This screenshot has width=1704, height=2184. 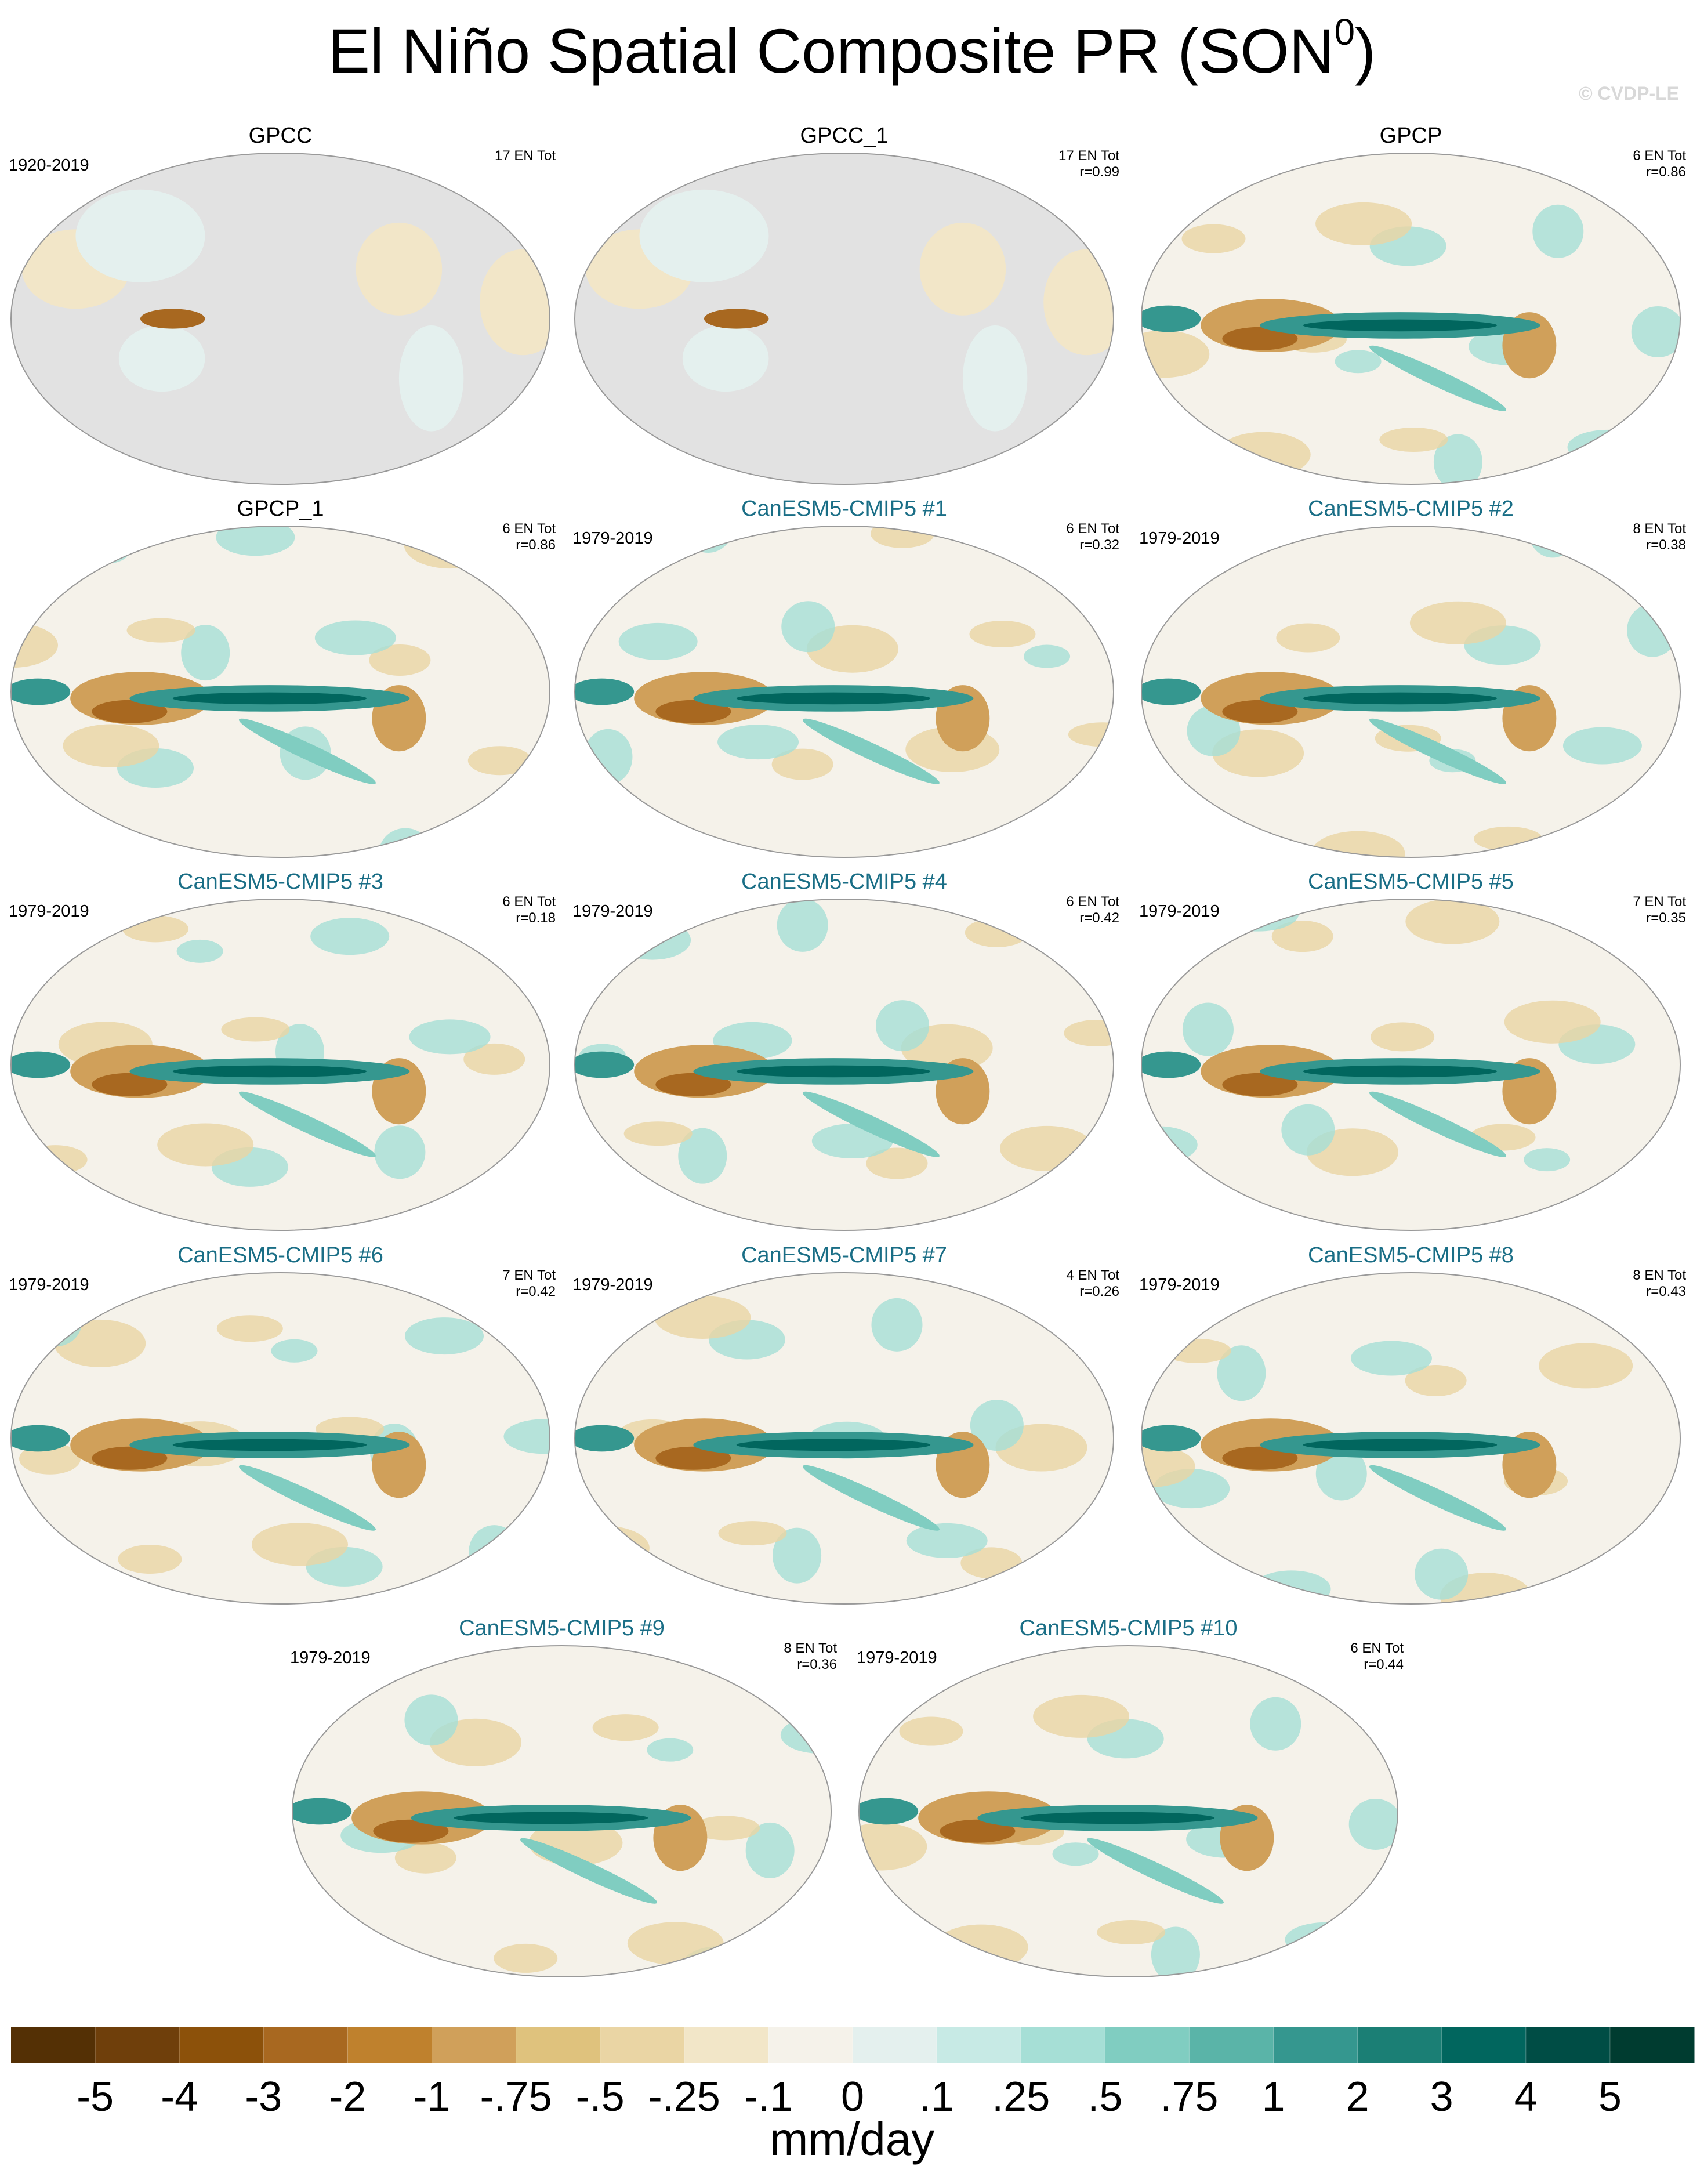 What do you see at coordinates (852, 2097) in the screenshot?
I see `colorbar-tick-label: 0` at bounding box center [852, 2097].